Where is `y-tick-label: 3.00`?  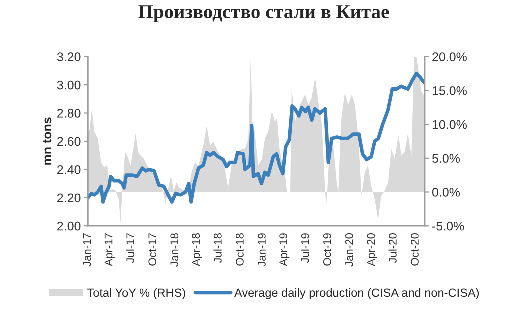 y-tick-label: 3.00 is located at coordinates (69, 85).